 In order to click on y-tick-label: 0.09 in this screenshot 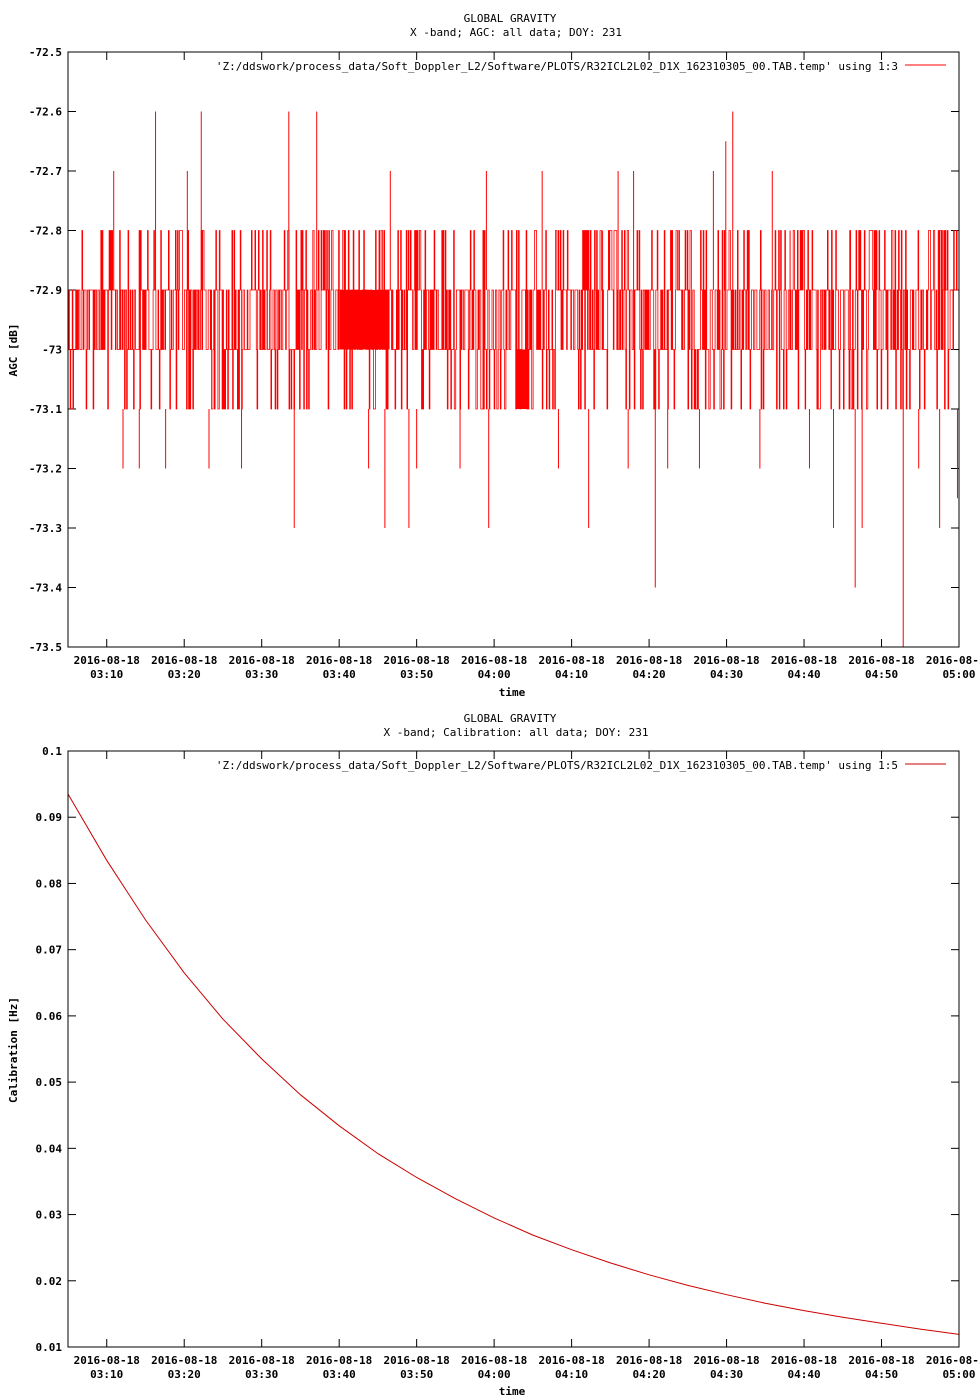, I will do `click(49, 817)`.